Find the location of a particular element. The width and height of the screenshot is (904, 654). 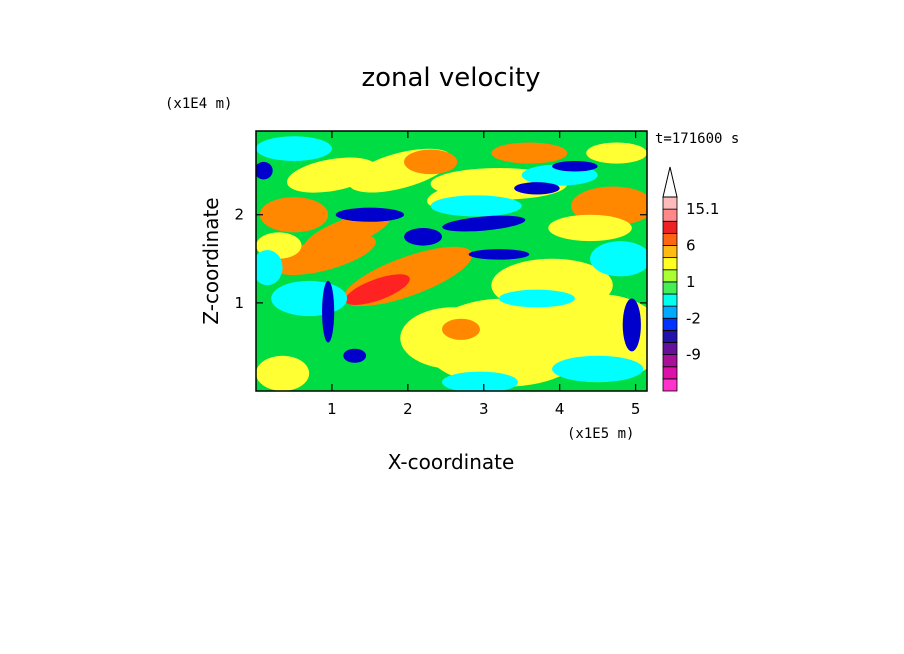

colorbar: 15.1 6 1 -2 -9 is located at coordinates (690, 279).